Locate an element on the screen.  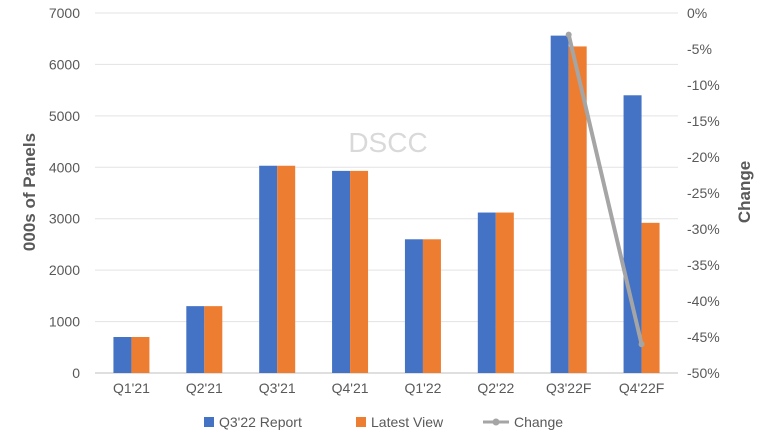
x-tick-label: Q4'22F is located at coordinates (641, 388).